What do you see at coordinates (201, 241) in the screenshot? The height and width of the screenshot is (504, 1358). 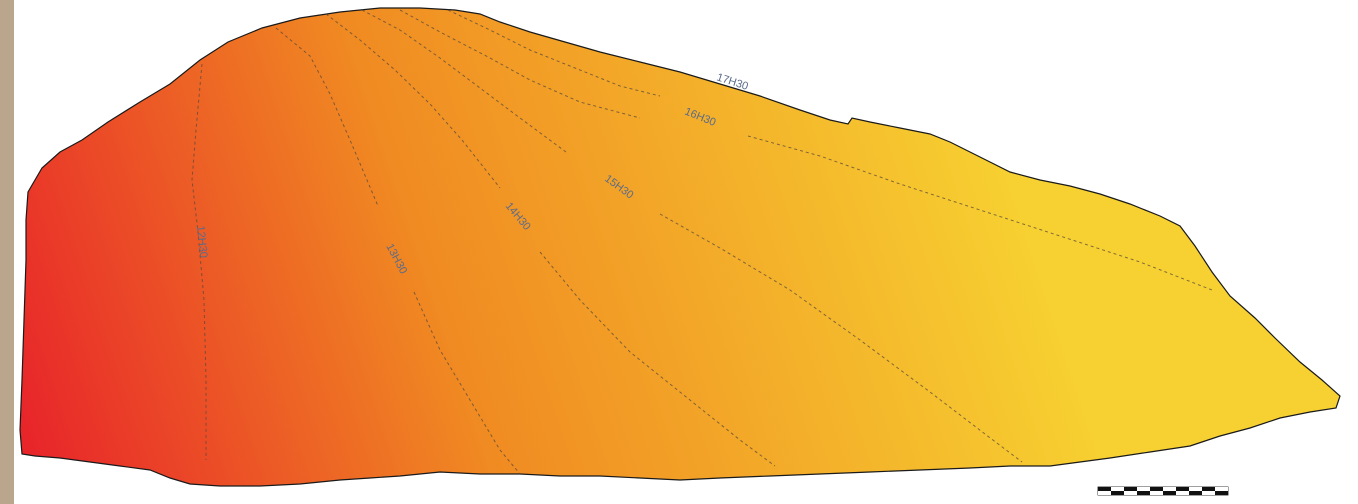 I see `contour-label-12h30: 12H30` at bounding box center [201, 241].